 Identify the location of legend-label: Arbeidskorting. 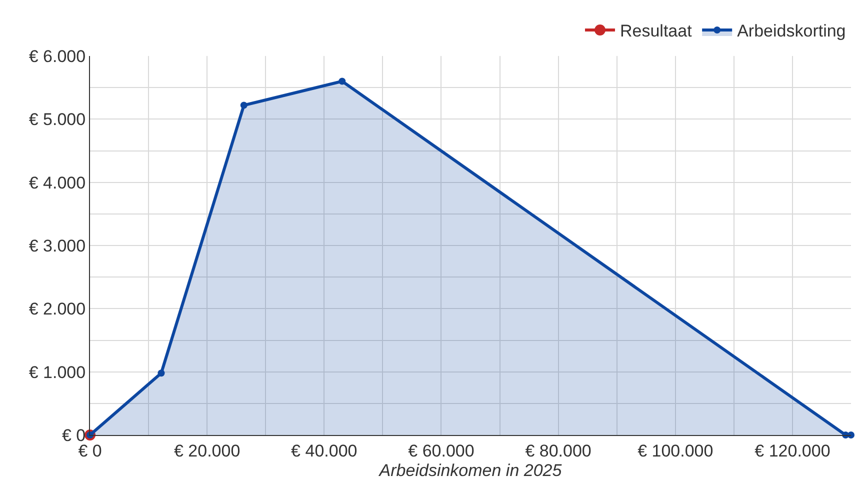
(791, 31).